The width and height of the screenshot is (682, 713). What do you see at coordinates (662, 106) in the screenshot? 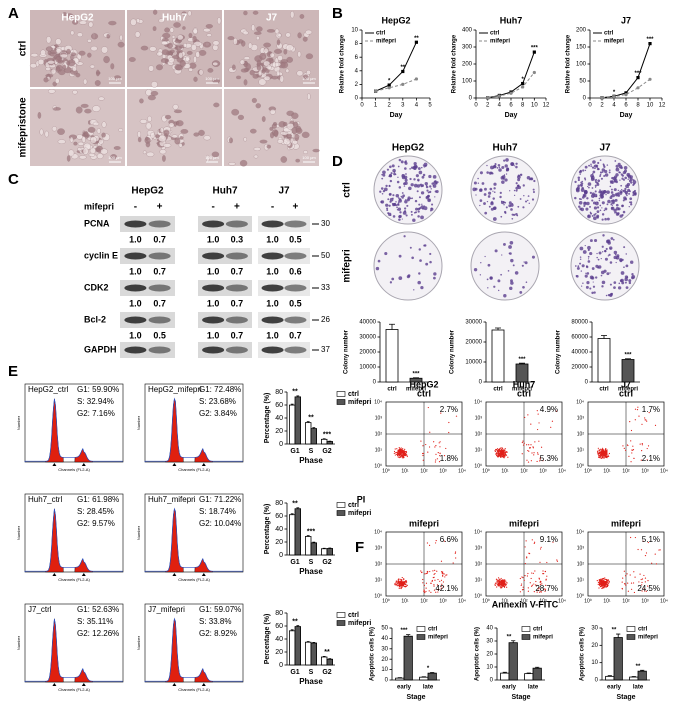
I see `x-tick-label: 12` at bounding box center [662, 106].